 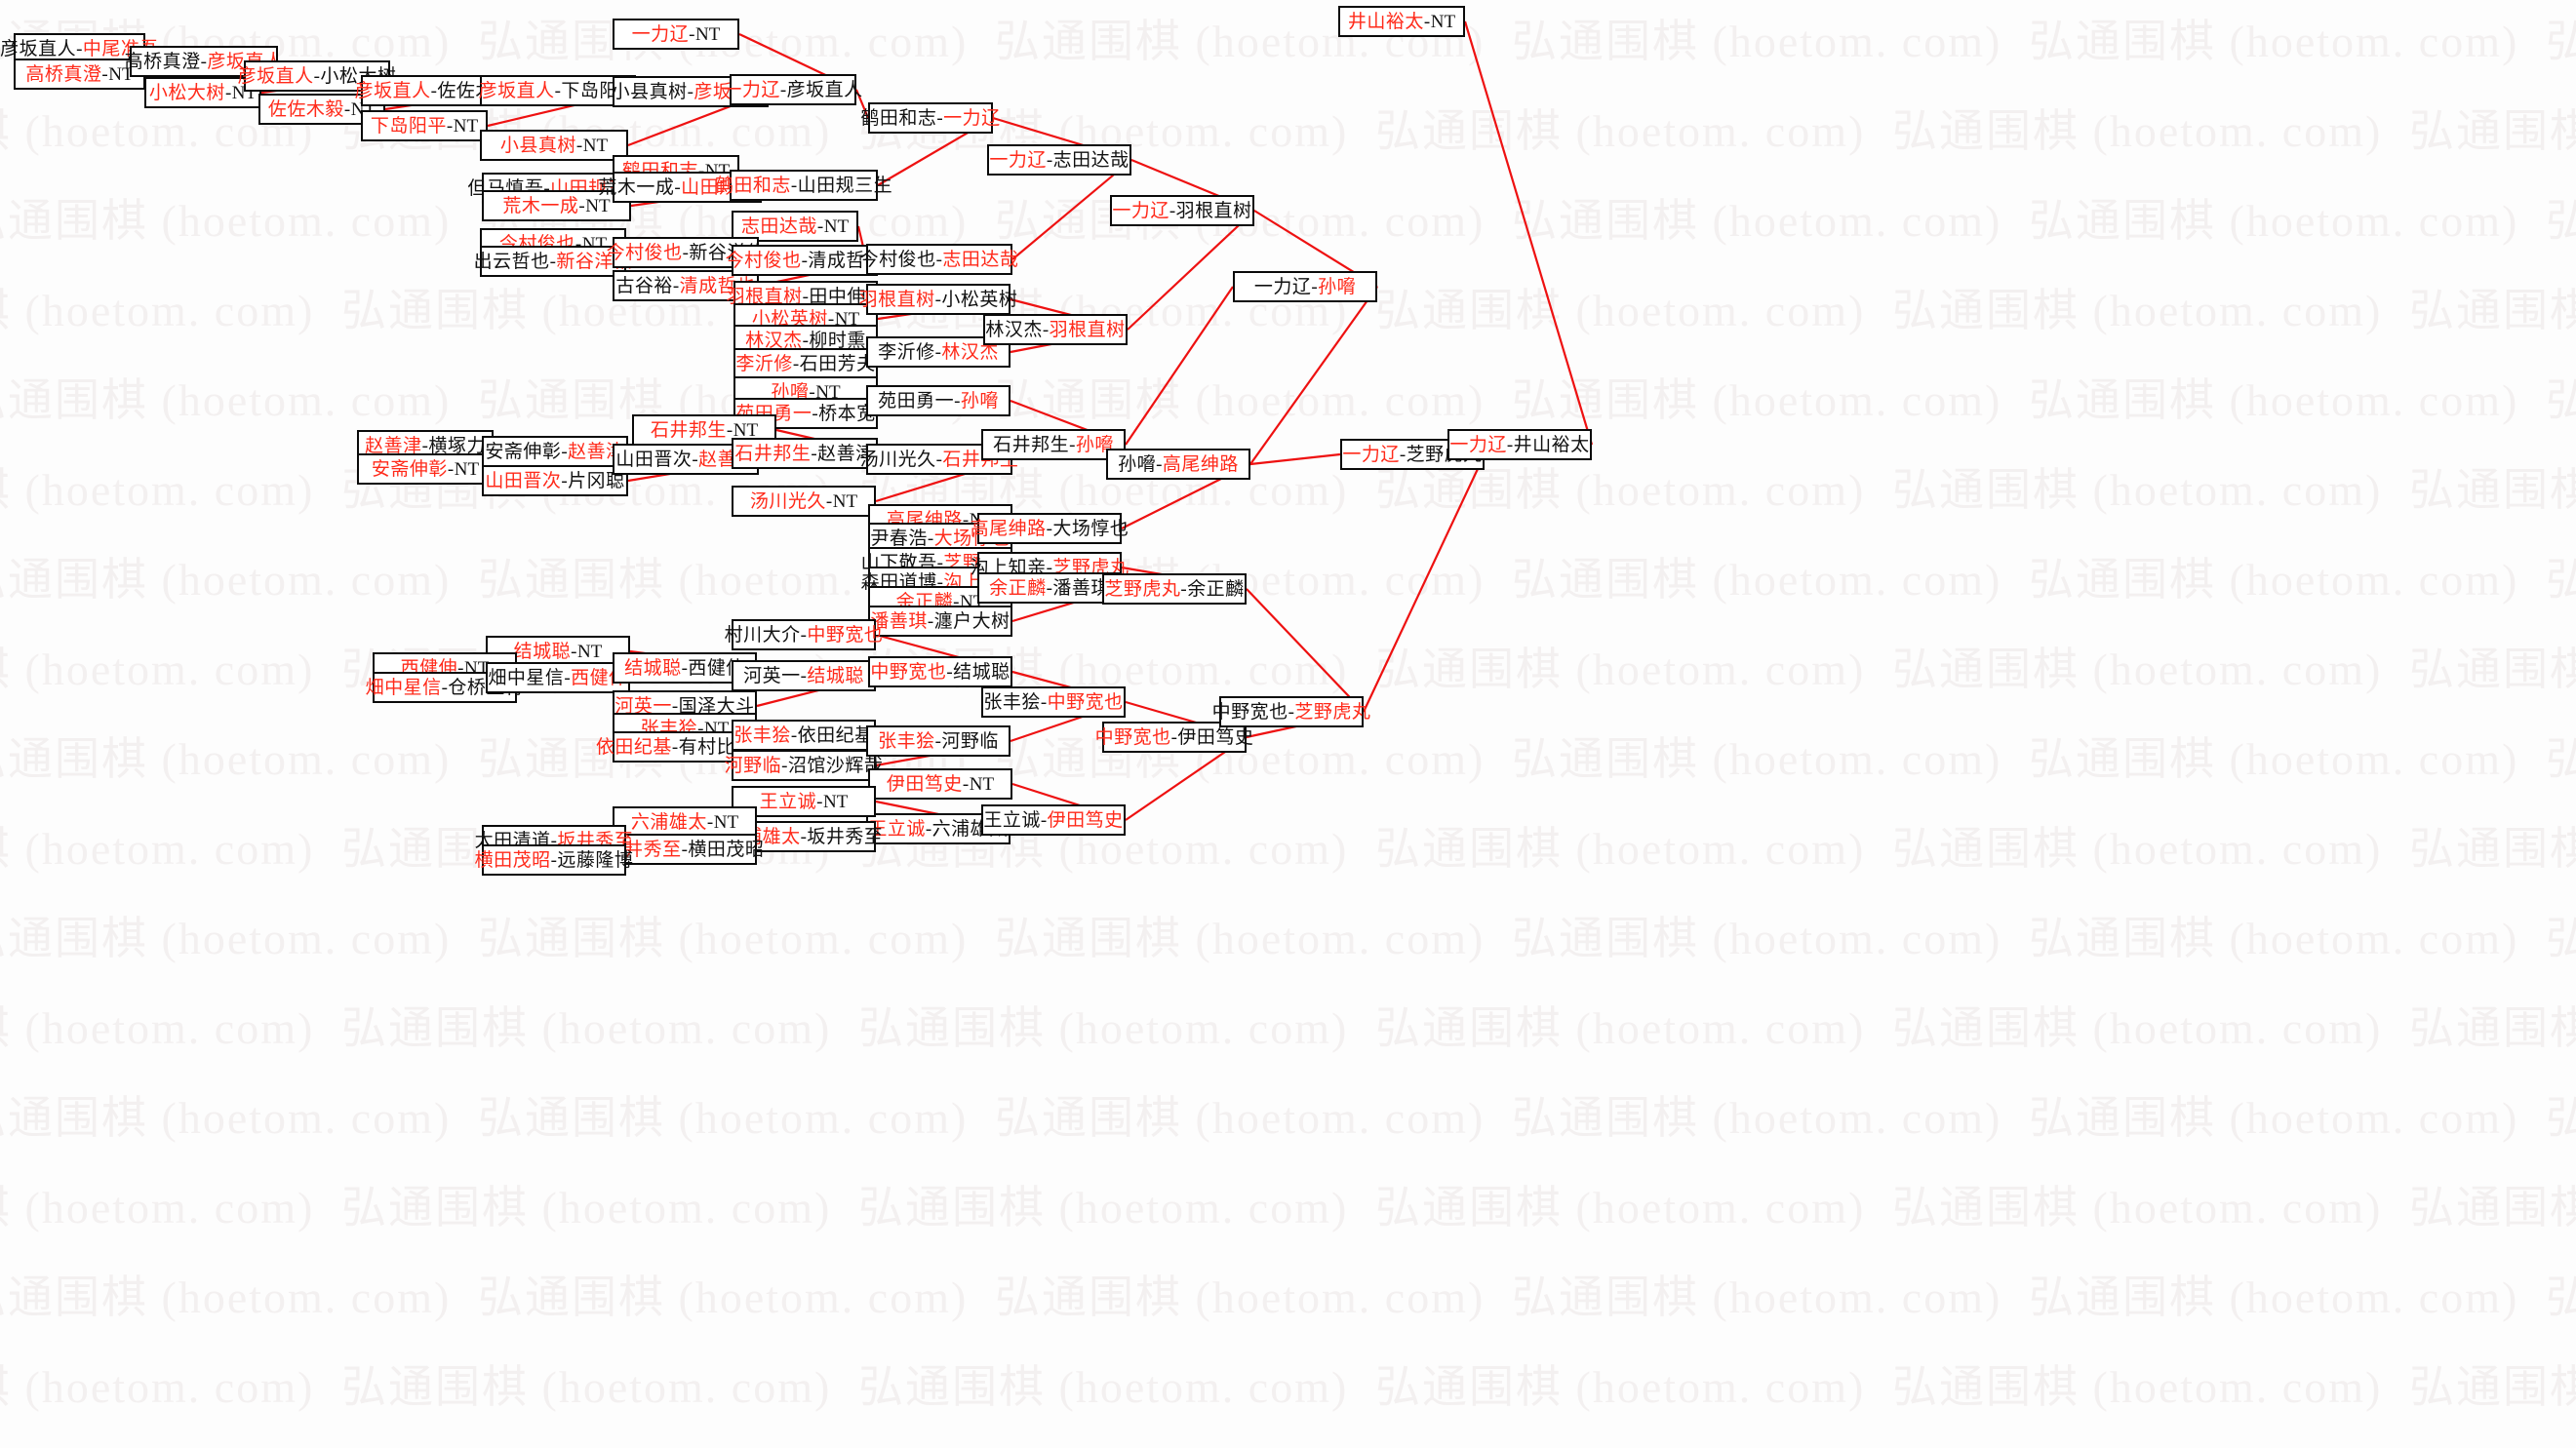 I want to click on match-node: 小县真树 - NT, so click(x=554, y=145).